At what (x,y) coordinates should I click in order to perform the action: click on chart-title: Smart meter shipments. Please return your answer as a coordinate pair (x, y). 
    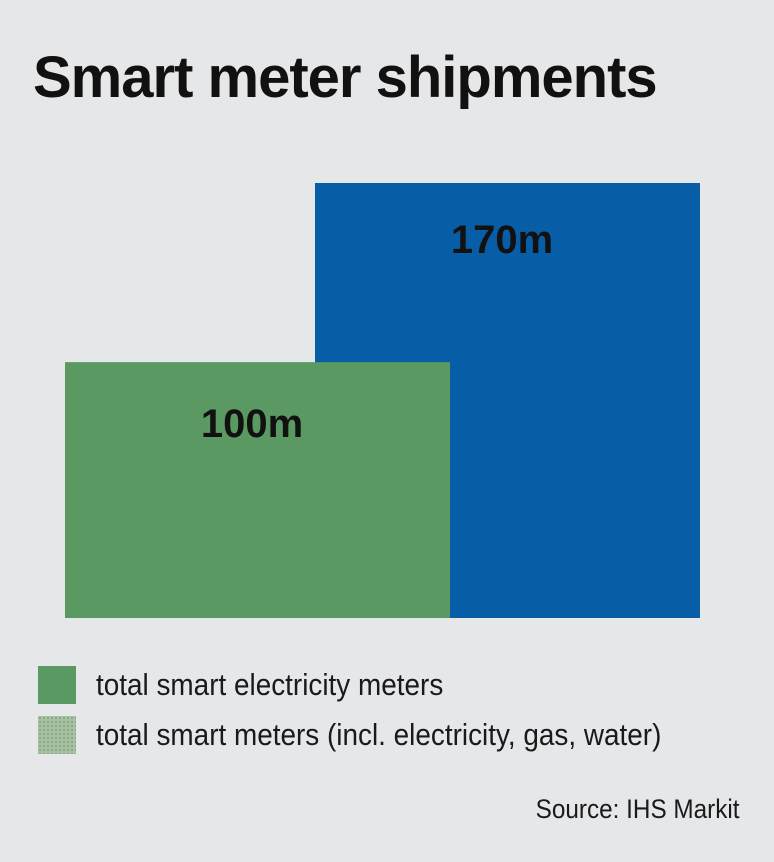
    Looking at the image, I should click on (345, 77).